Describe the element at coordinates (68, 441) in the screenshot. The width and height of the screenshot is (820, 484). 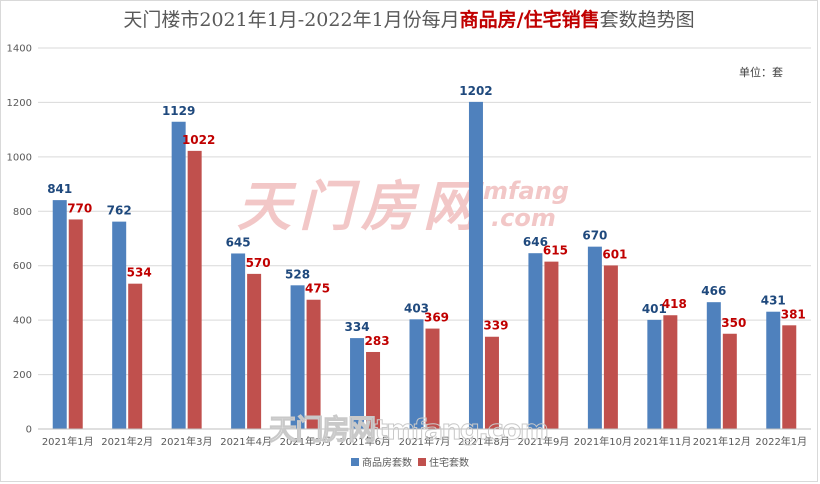
I see `x-tick-label: 2021年1月` at that location.